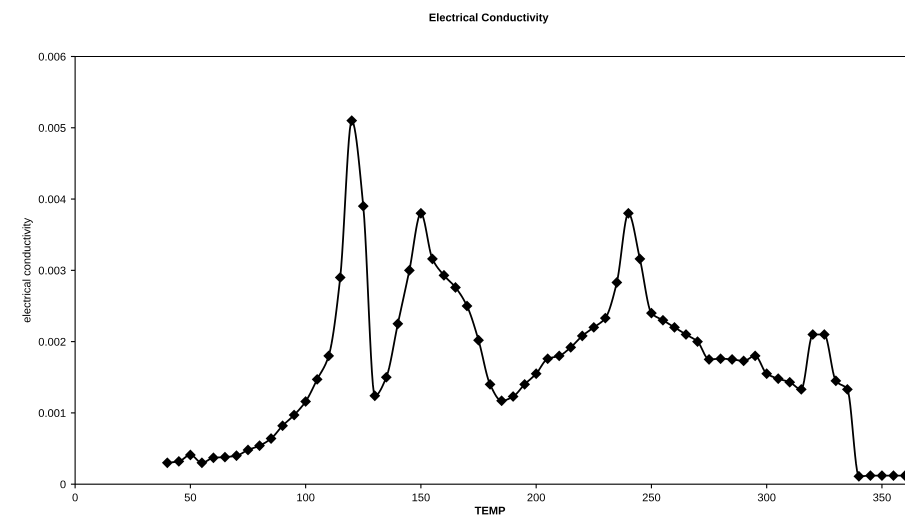 The width and height of the screenshot is (905, 528). What do you see at coordinates (52, 342) in the screenshot?
I see `y-tick-label: 0.002` at bounding box center [52, 342].